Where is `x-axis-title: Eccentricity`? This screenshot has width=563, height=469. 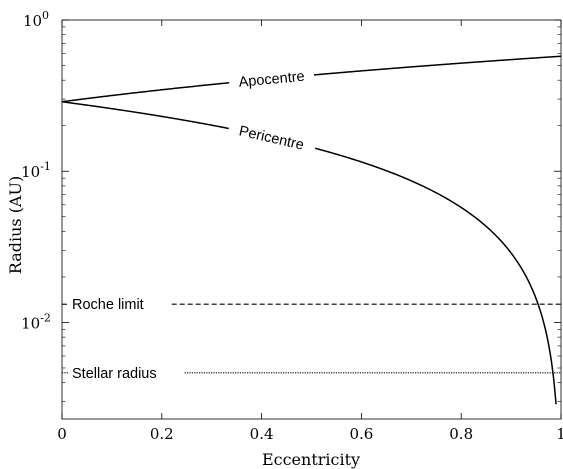
x-axis-title: Eccentricity is located at coordinates (311, 459).